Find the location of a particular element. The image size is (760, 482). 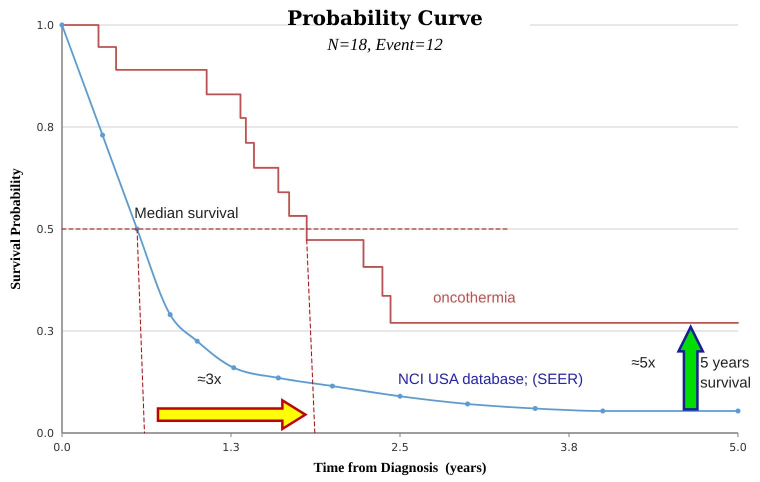

y-tick-label: 1.0 is located at coordinates (45, 25).